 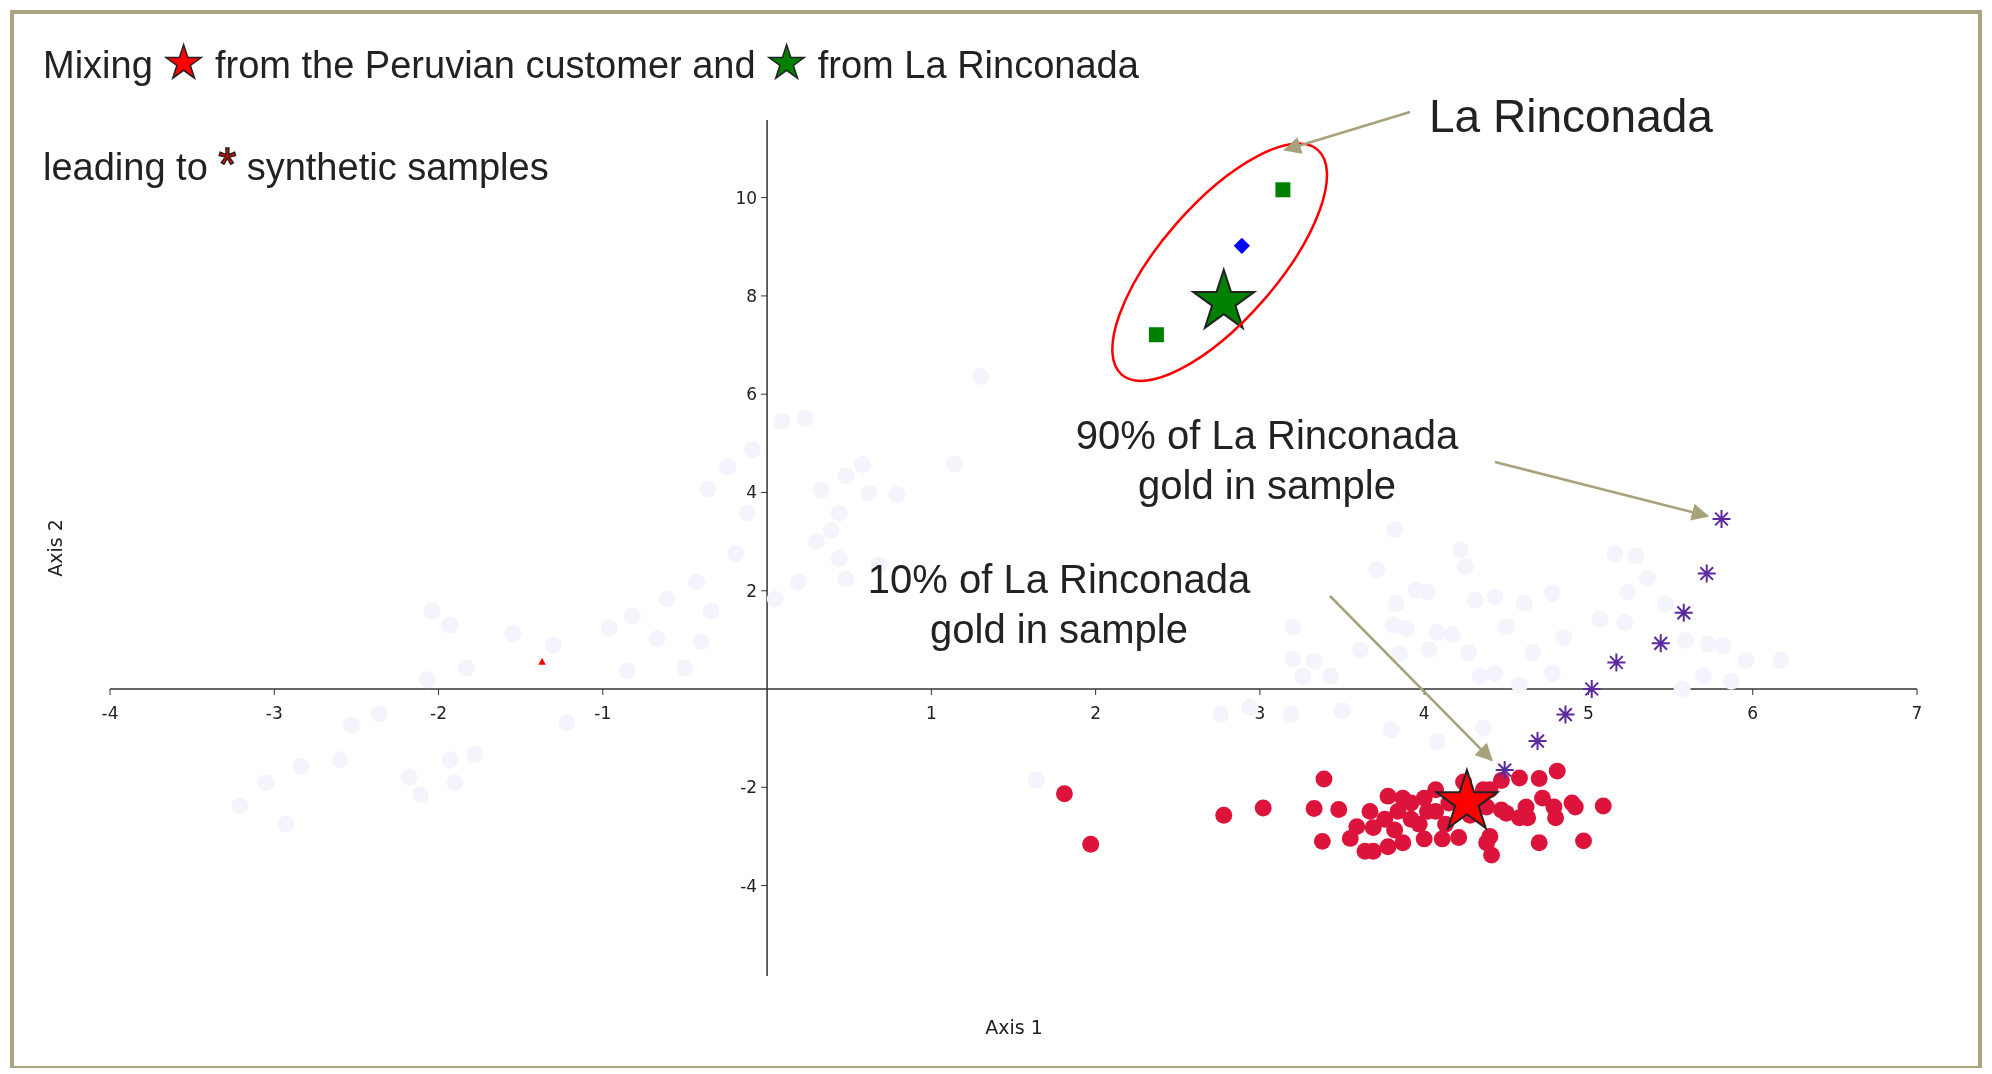 I want to click on annotation: 10% of La Rinconada gold in sample, so click(x=1059, y=604).